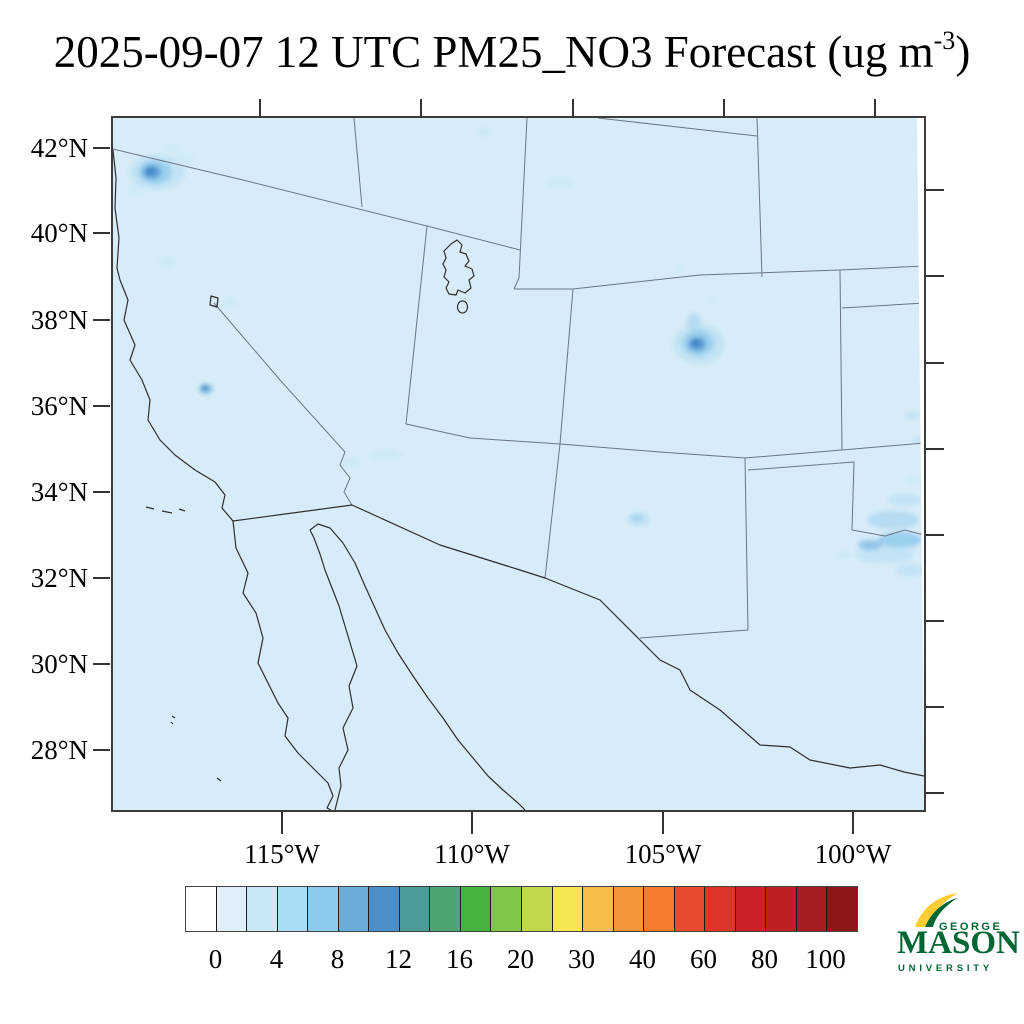 The height and width of the screenshot is (1024, 1024). Describe the element at coordinates (520, 959) in the screenshot. I see `colorbar-tick-label: 20` at that location.